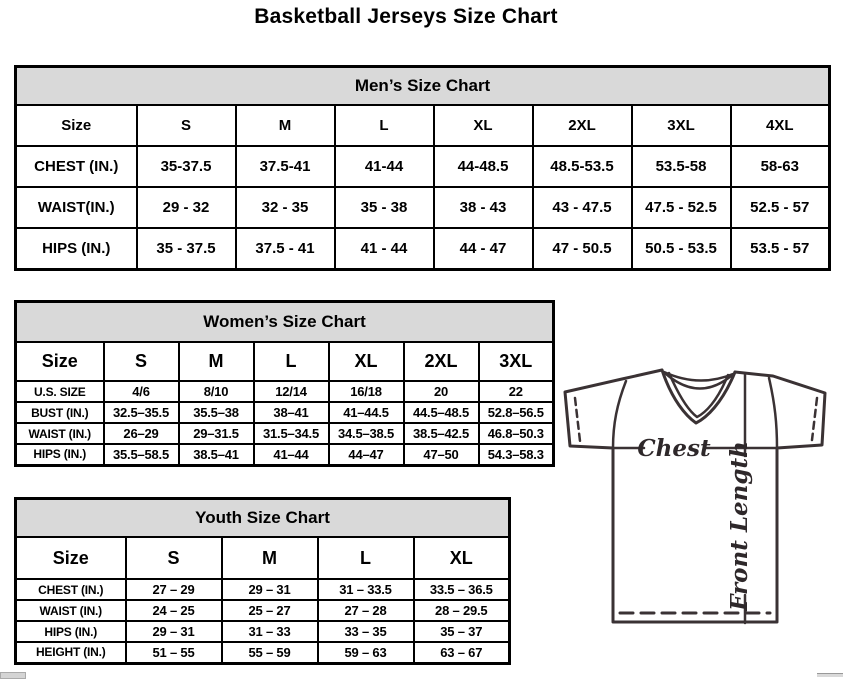 The width and height of the screenshot is (843, 679). What do you see at coordinates (285, 166) in the screenshot?
I see `size-value-cell: 37.5-41` at bounding box center [285, 166].